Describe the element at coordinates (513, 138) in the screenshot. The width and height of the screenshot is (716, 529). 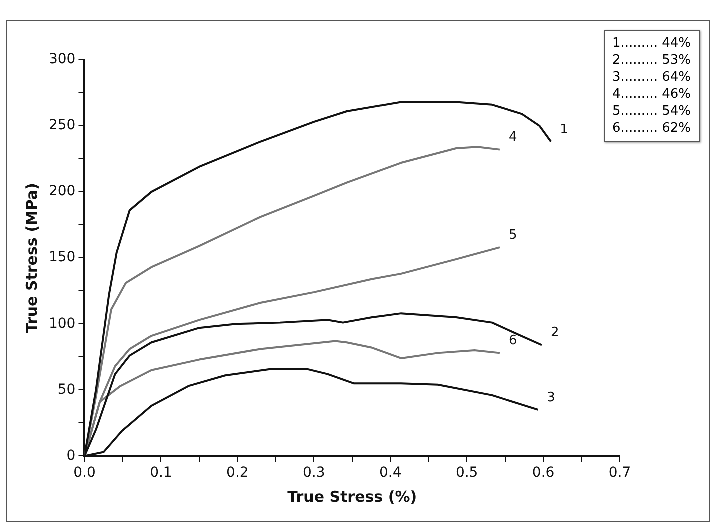
I see `series-label: 4` at that location.